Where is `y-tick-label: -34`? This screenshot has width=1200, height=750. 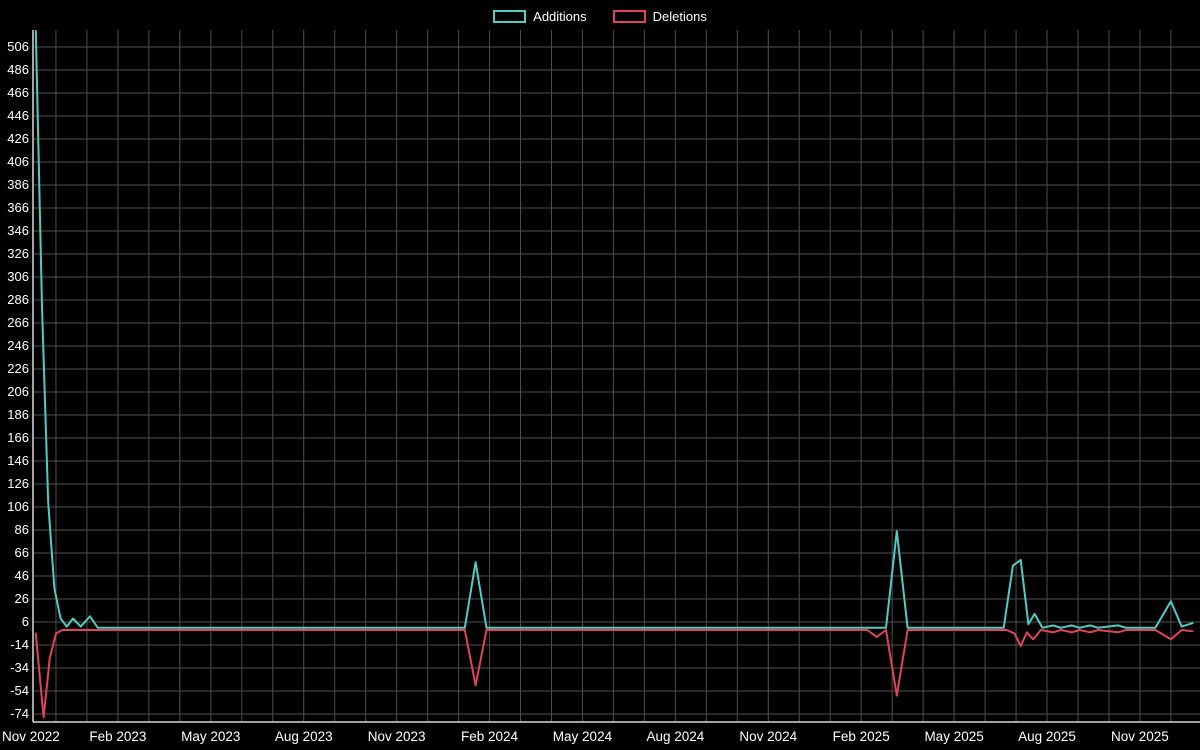 y-tick-label: -34 is located at coordinates (19, 667).